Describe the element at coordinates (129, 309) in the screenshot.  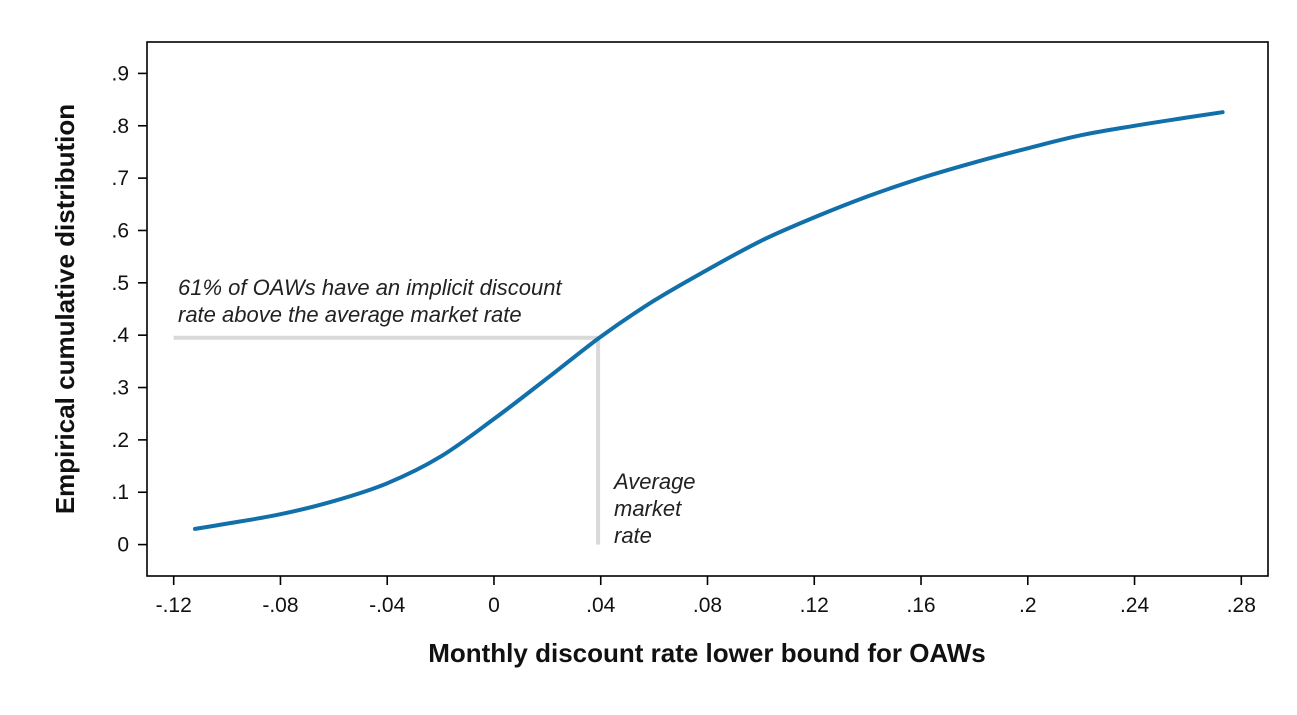
I see `y-axis: 0 .1 .2 .3 .4 .5 .6 .7 .8 .9` at that location.